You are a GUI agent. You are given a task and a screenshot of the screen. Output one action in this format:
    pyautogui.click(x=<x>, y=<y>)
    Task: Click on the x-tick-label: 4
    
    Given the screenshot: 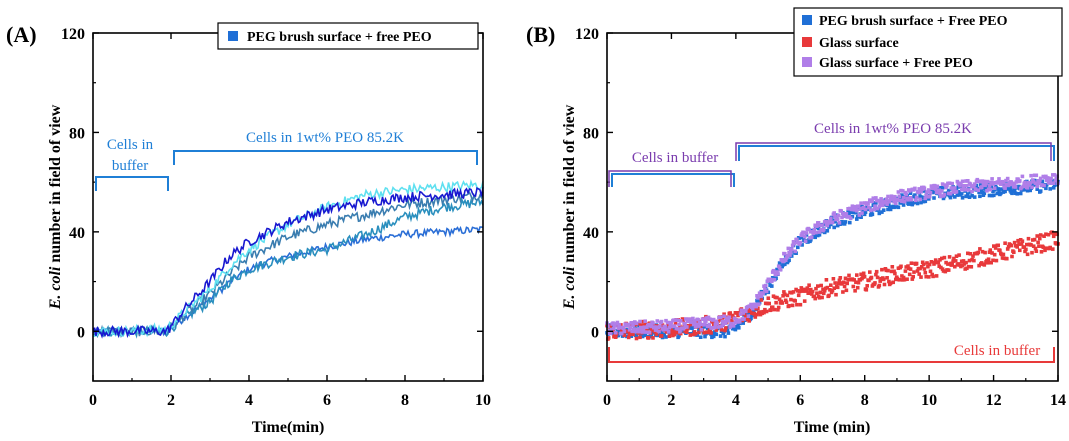 What is the action you would take?
    pyautogui.click(x=249, y=400)
    